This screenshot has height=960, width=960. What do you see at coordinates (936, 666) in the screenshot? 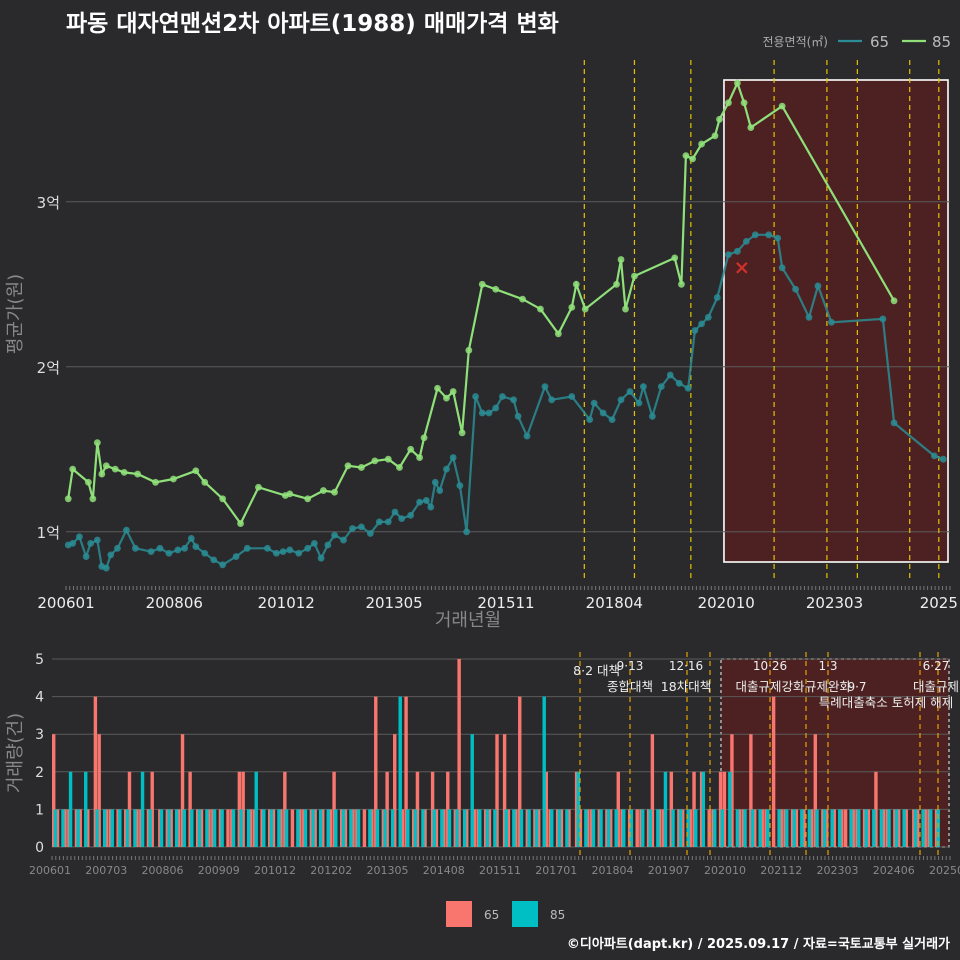
I see `policy-annotation: 6·27` at bounding box center [936, 666].